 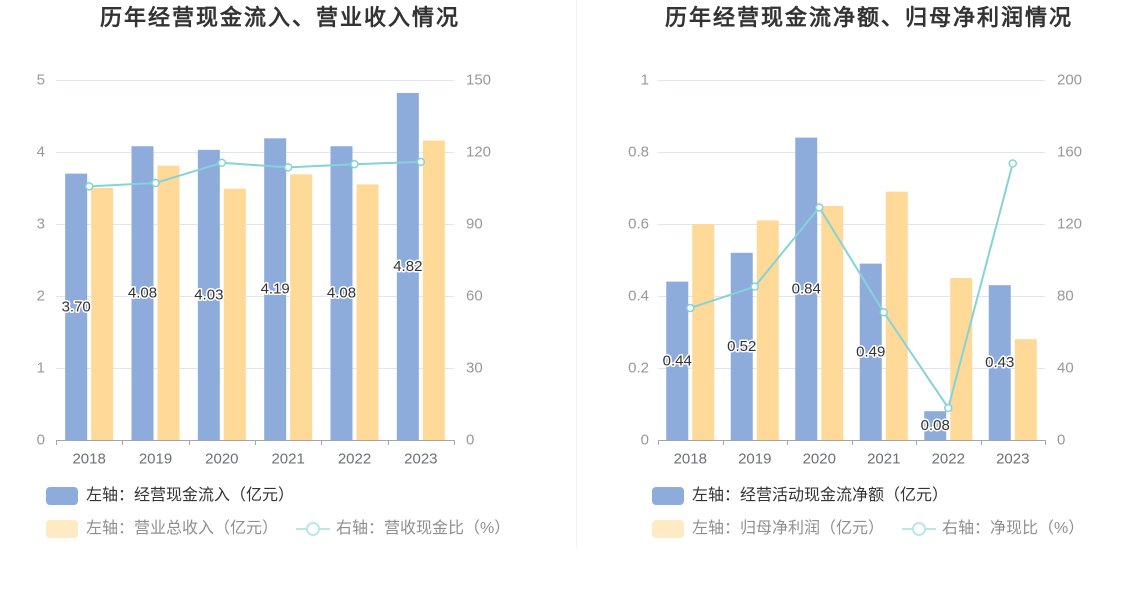 I want to click on net-operating-cash-flow-bar-2021, so click(x=870, y=351).